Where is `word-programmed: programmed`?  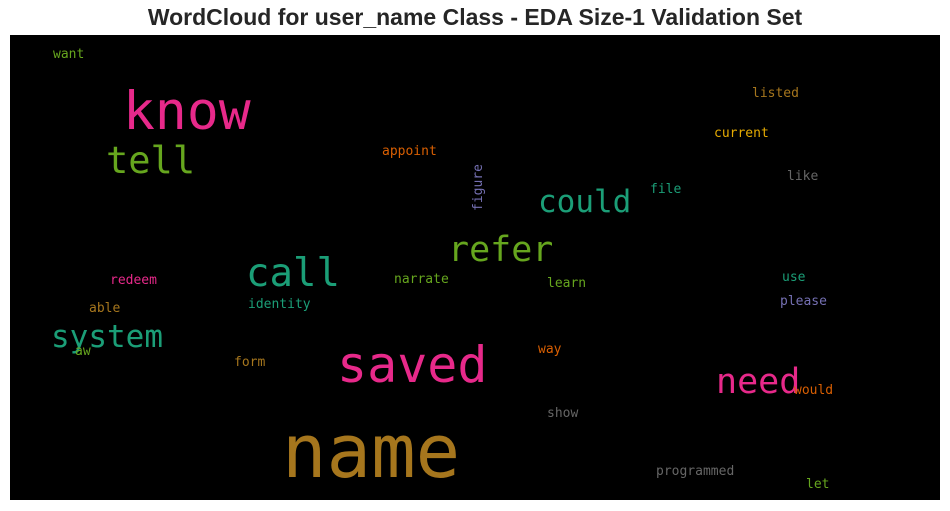 word-programmed: programmed is located at coordinates (695, 471).